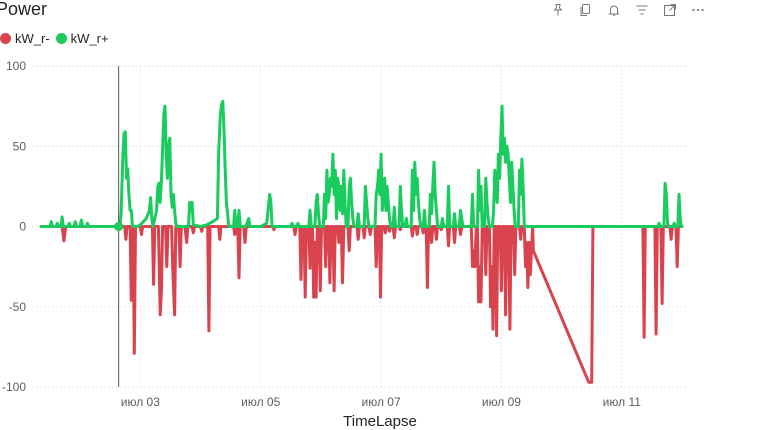 The image size is (772, 430). Describe the element at coordinates (670, 10) in the screenshot. I see `focus-mode-icon` at that location.